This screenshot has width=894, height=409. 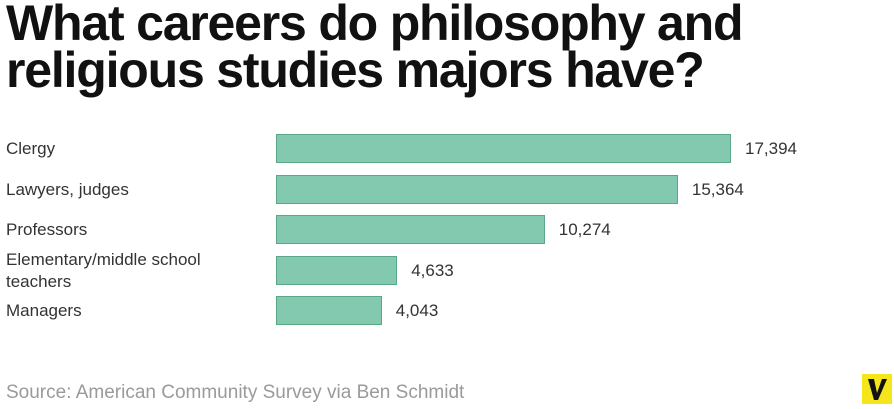 I want to click on value-label: 4,633, so click(x=432, y=270).